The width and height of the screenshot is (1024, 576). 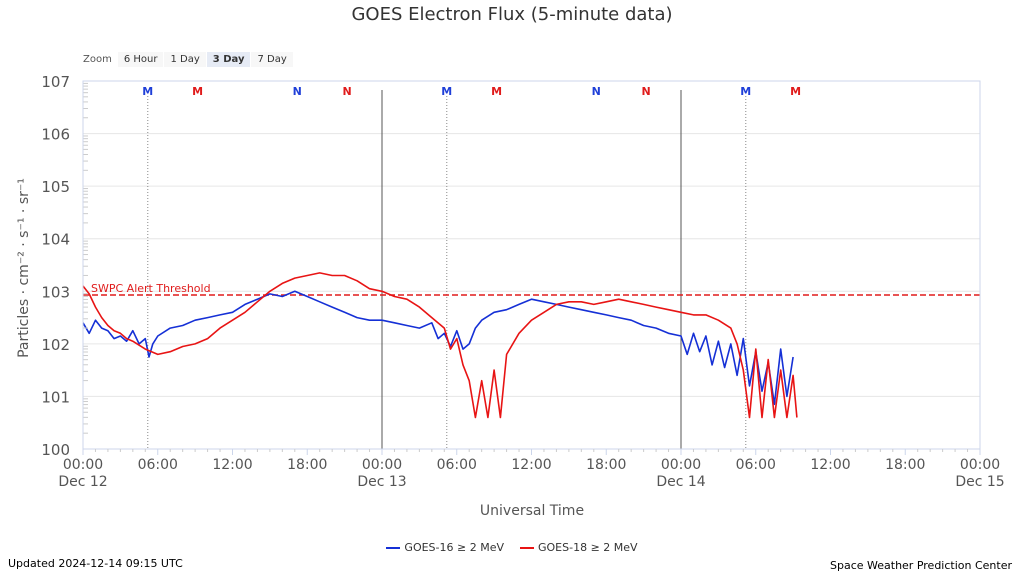 What do you see at coordinates (381, 482) in the screenshot?
I see `x-tick-date-label: Dec 13` at bounding box center [381, 482].